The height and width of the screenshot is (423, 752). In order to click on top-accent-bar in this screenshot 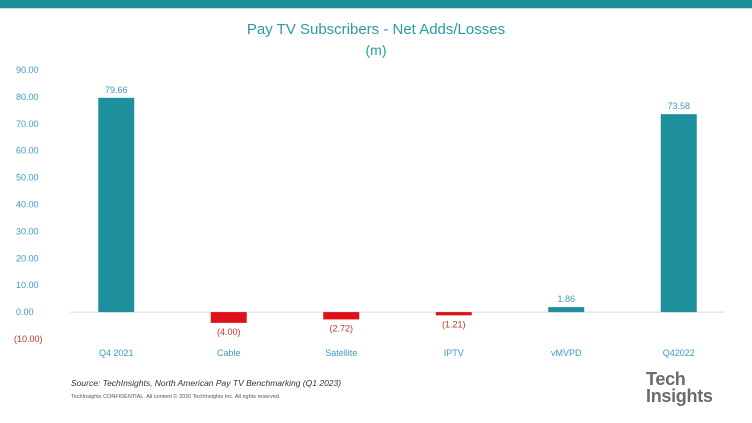, I will do `click(376, 4)`.